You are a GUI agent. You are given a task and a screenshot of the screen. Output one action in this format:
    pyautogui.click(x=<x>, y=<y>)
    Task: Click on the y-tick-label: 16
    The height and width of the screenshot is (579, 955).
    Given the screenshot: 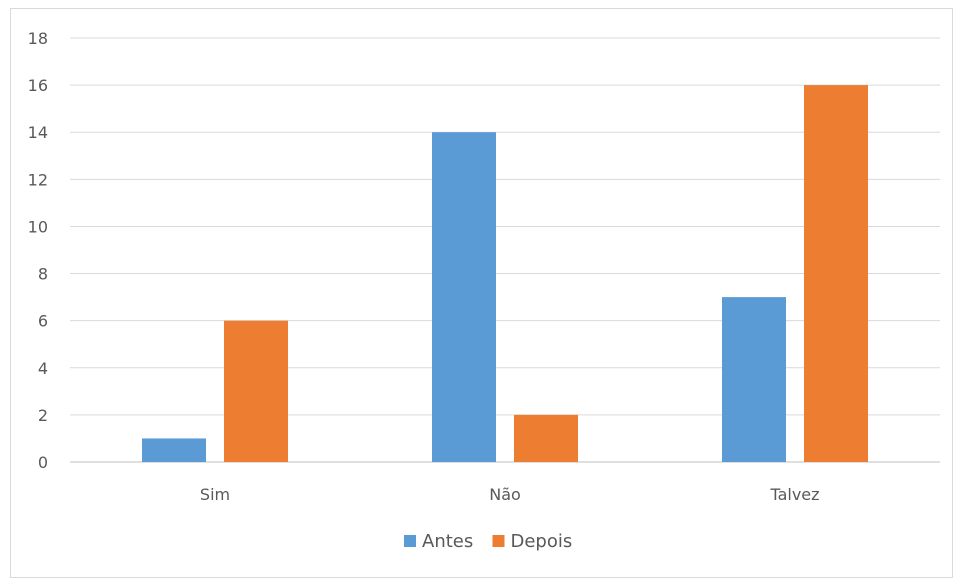 What is the action you would take?
    pyautogui.click(x=38, y=85)
    